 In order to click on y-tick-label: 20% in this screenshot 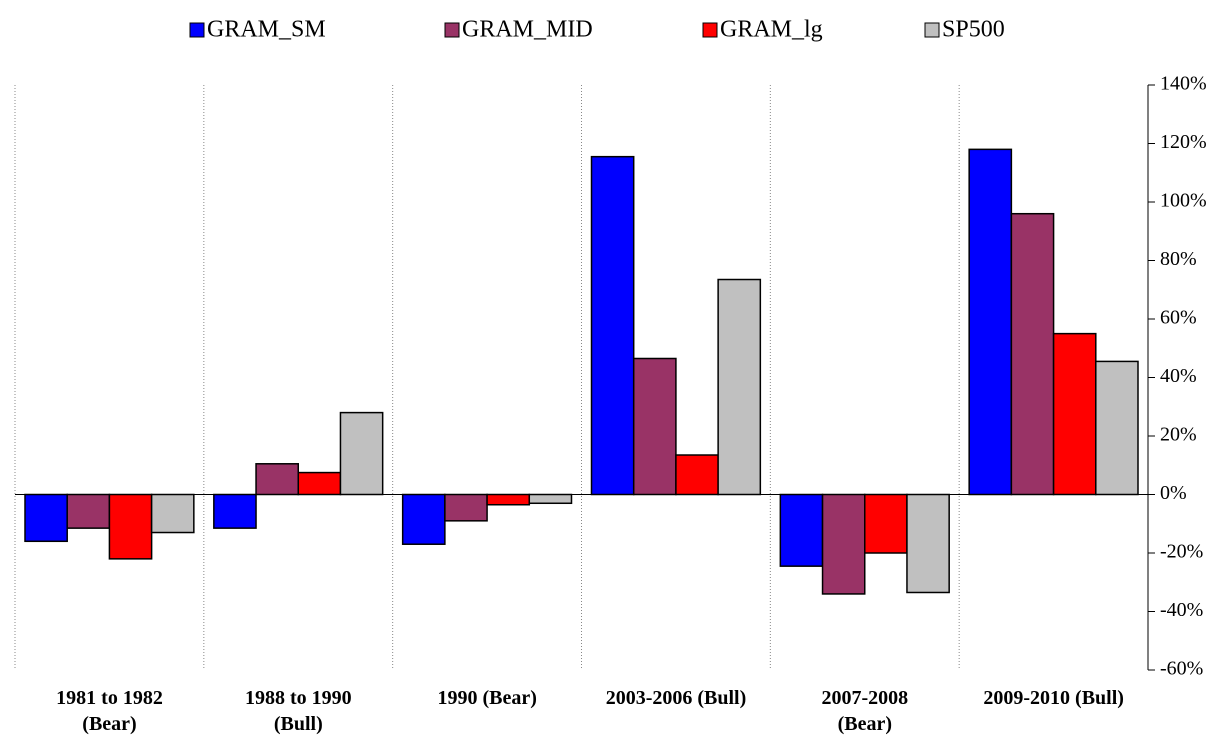, I will do `click(1178, 435)`.